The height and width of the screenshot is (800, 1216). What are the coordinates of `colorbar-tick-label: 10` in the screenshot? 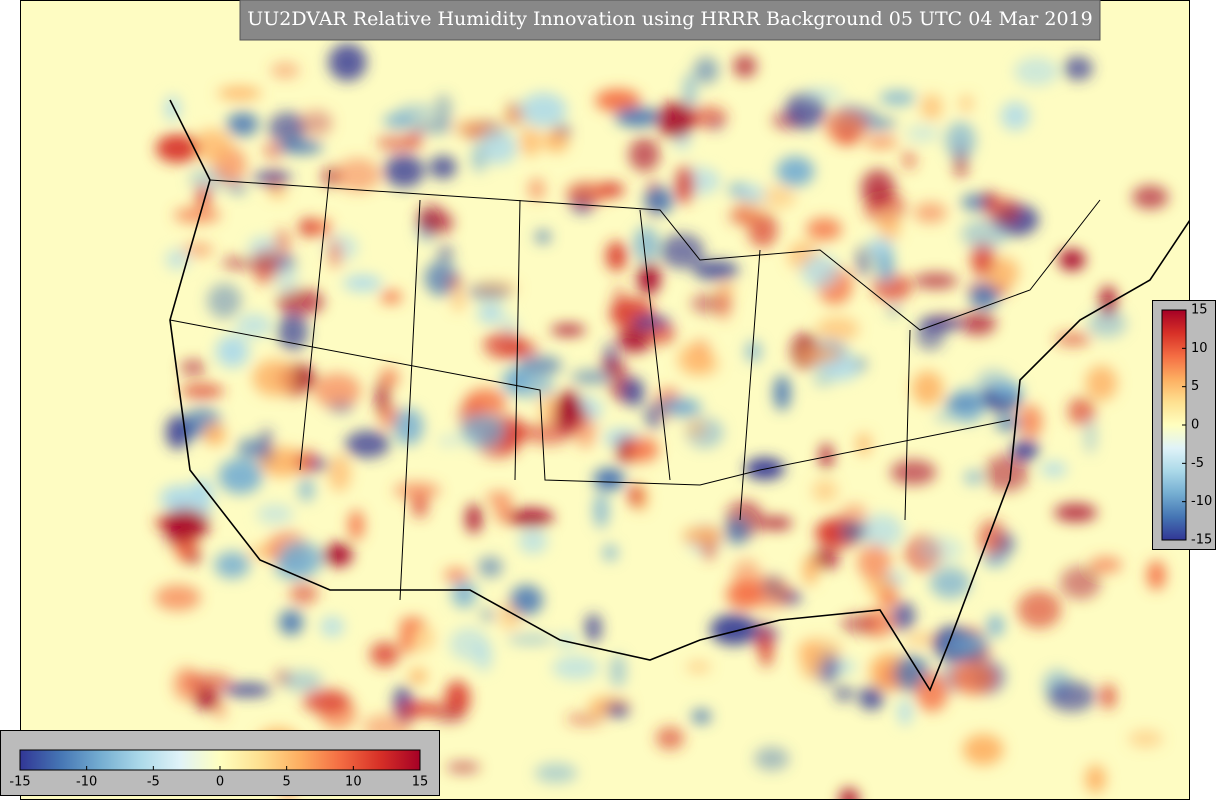 It's located at (1199, 348).